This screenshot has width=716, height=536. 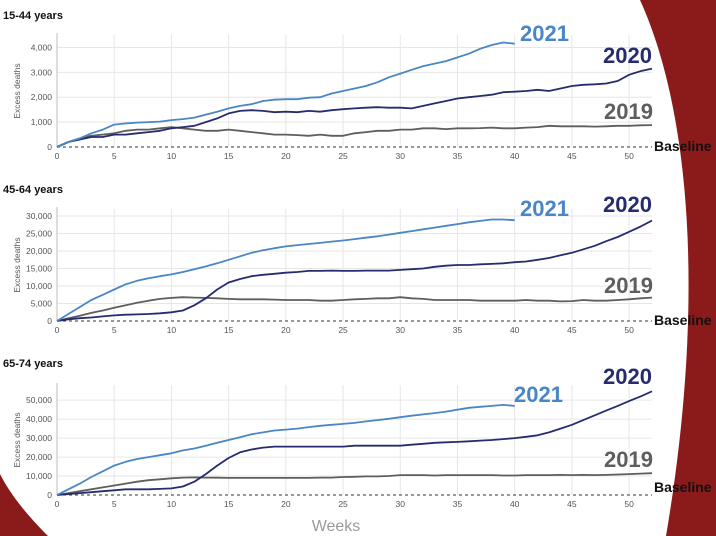 What do you see at coordinates (354, 107) in the screenshot?
I see `series-line-2020` at bounding box center [354, 107].